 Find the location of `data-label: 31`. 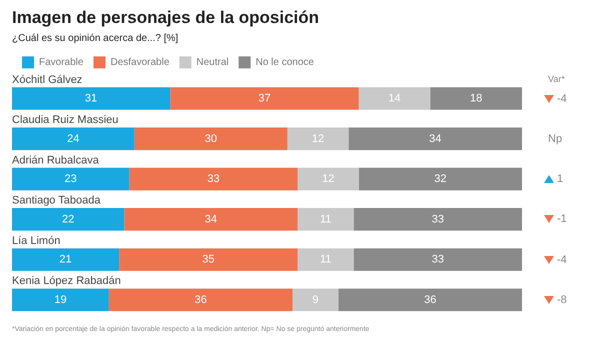

data-label: 31 is located at coordinates (91, 98).